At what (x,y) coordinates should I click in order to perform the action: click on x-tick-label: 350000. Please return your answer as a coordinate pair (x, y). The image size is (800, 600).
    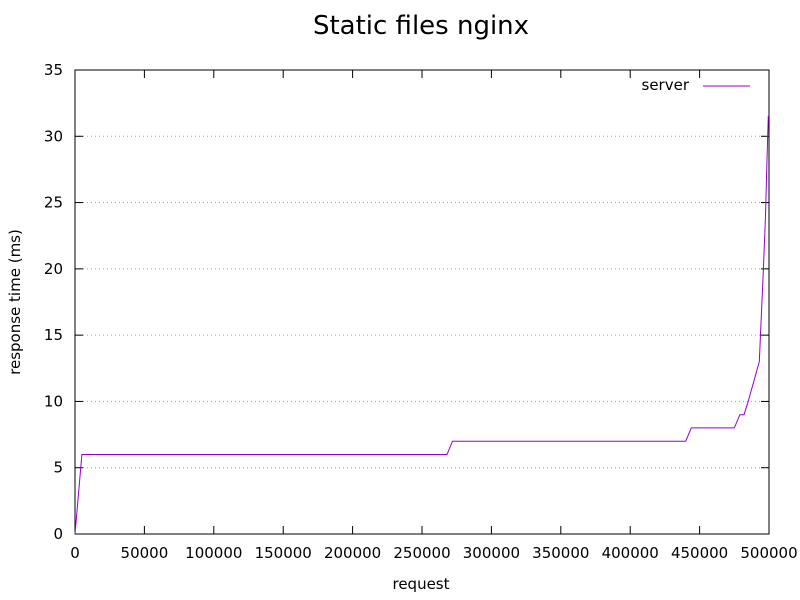
    Looking at the image, I should click on (560, 553).